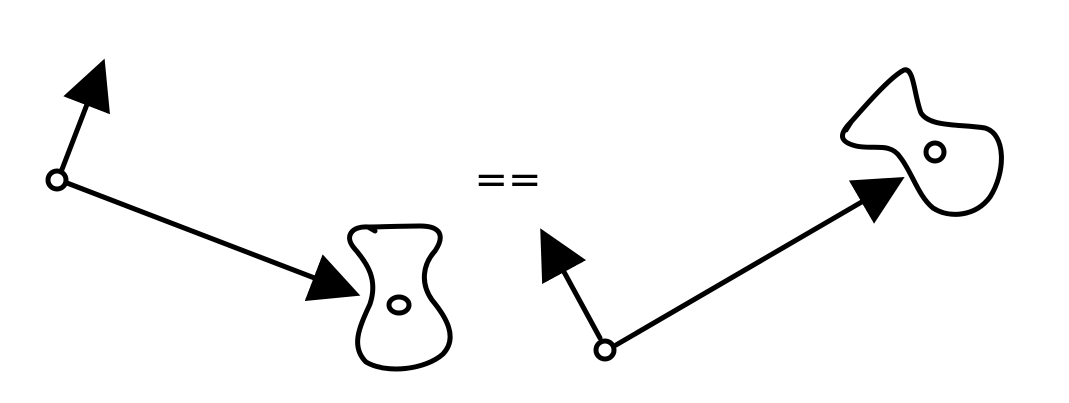  I want to click on left-long-arrow, so click(212, 241).